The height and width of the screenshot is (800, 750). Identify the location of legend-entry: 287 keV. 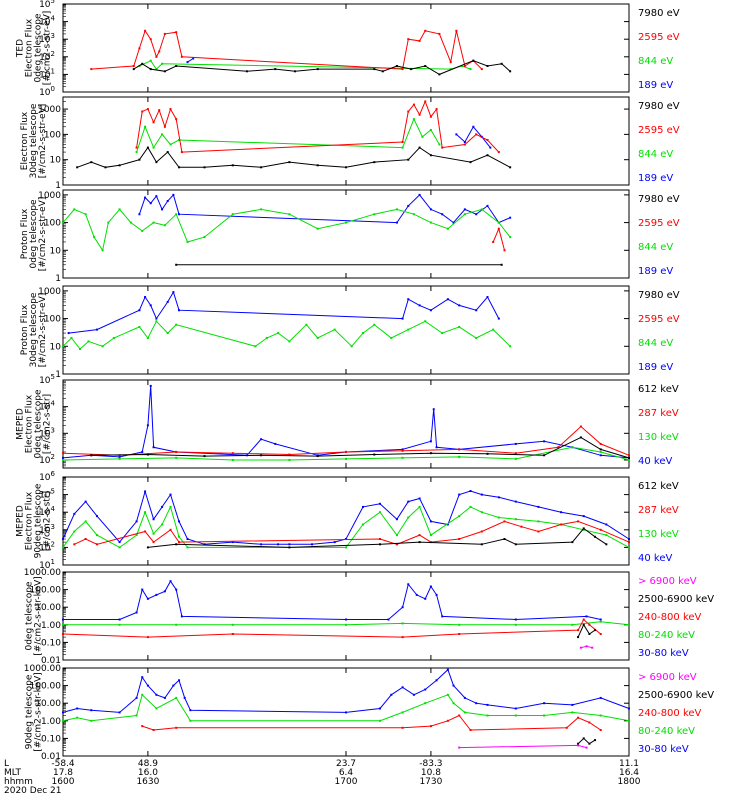
(658, 510).